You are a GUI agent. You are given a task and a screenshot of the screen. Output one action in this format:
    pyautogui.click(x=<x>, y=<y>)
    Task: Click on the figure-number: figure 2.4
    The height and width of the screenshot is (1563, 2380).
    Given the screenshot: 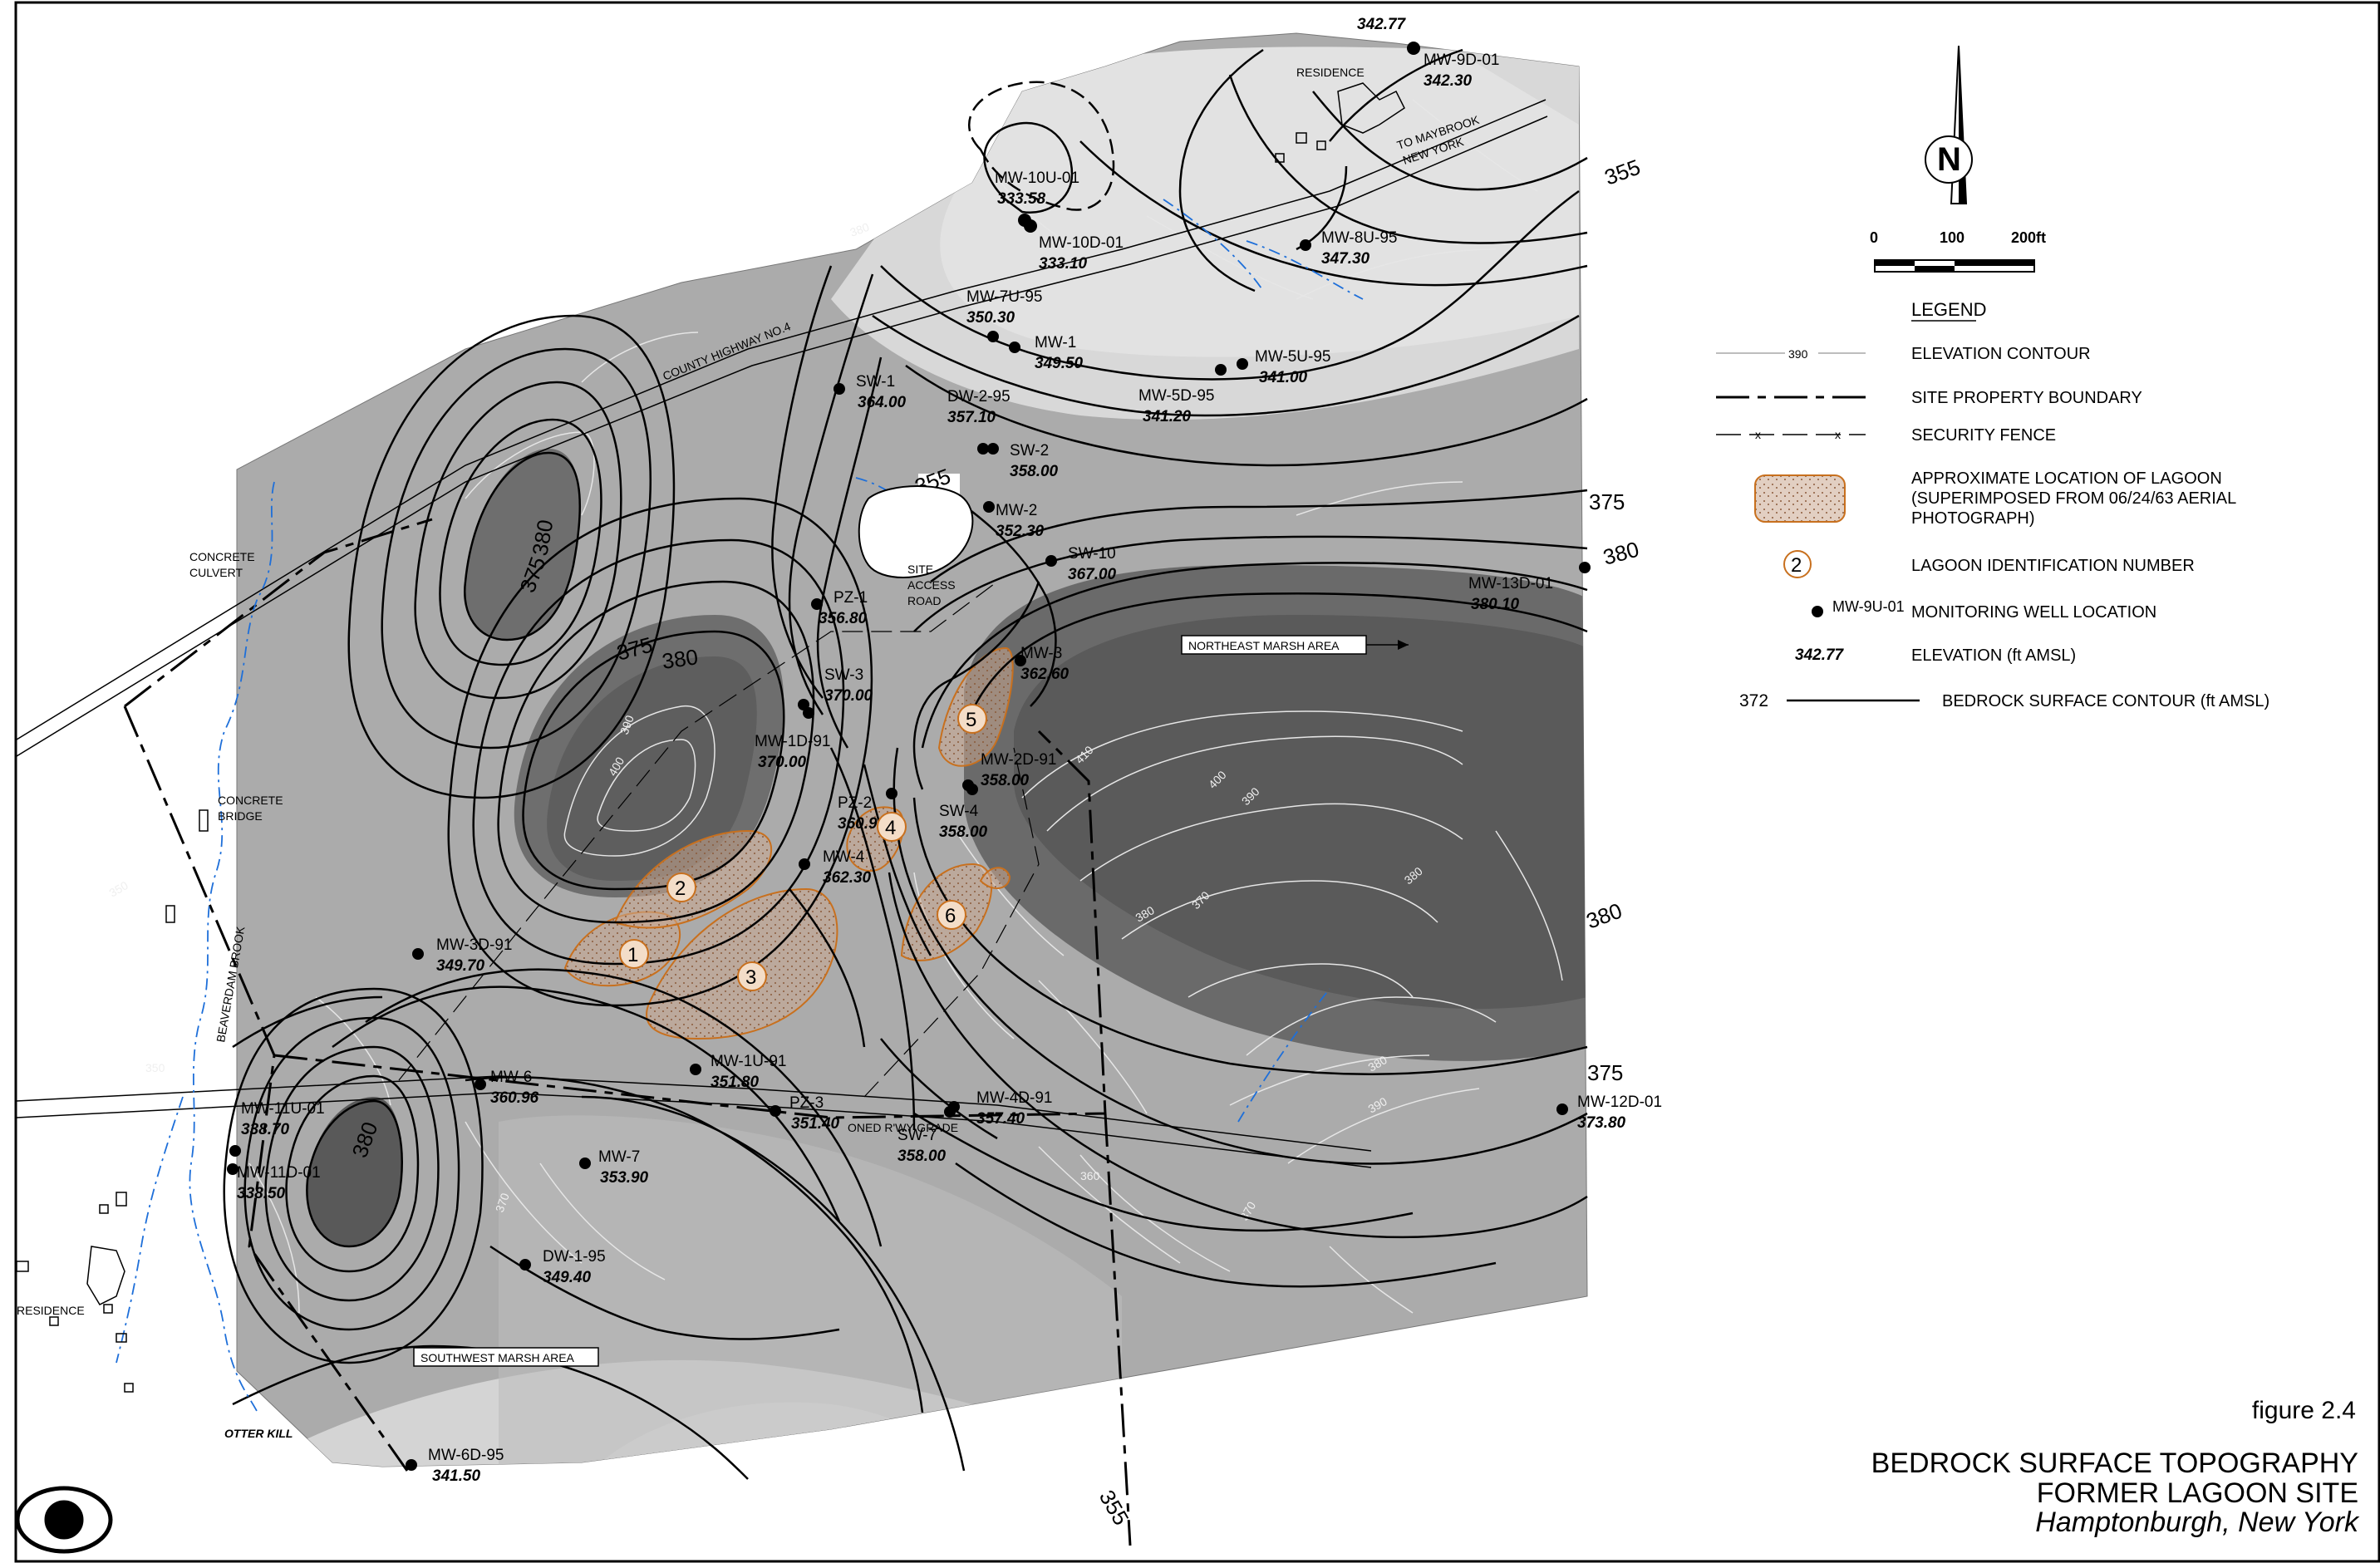 What is the action you would take?
    pyautogui.click(x=2304, y=1410)
    